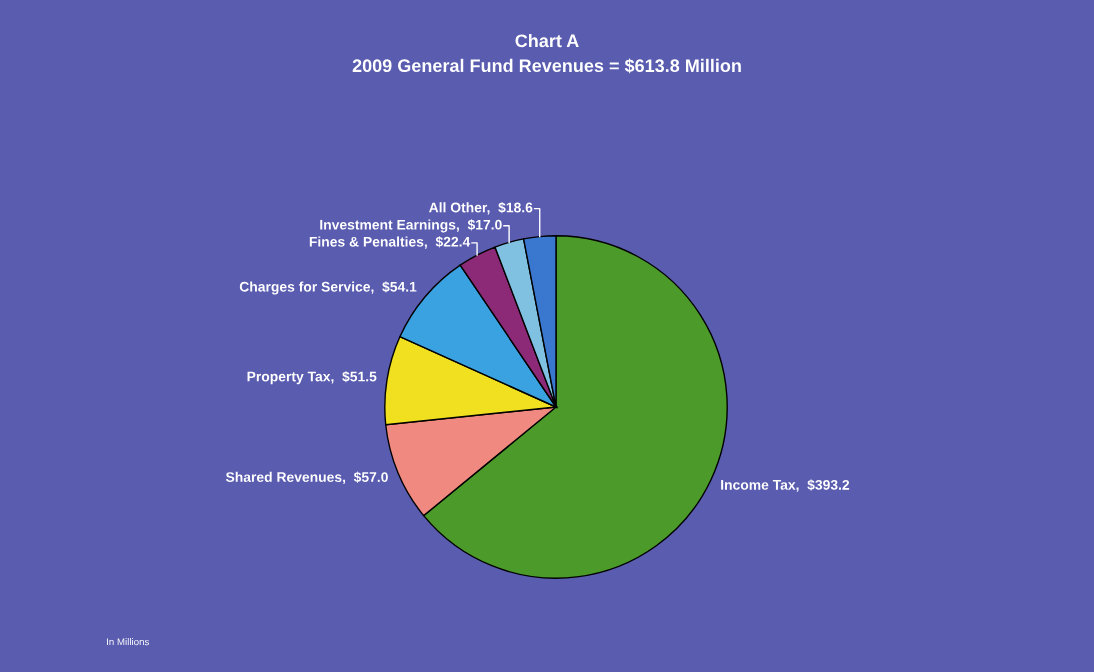 Image resolution: width=1094 pixels, height=672 pixels. What do you see at coordinates (328, 288) in the screenshot?
I see `slice-label: Charges for Service, $54.1` at bounding box center [328, 288].